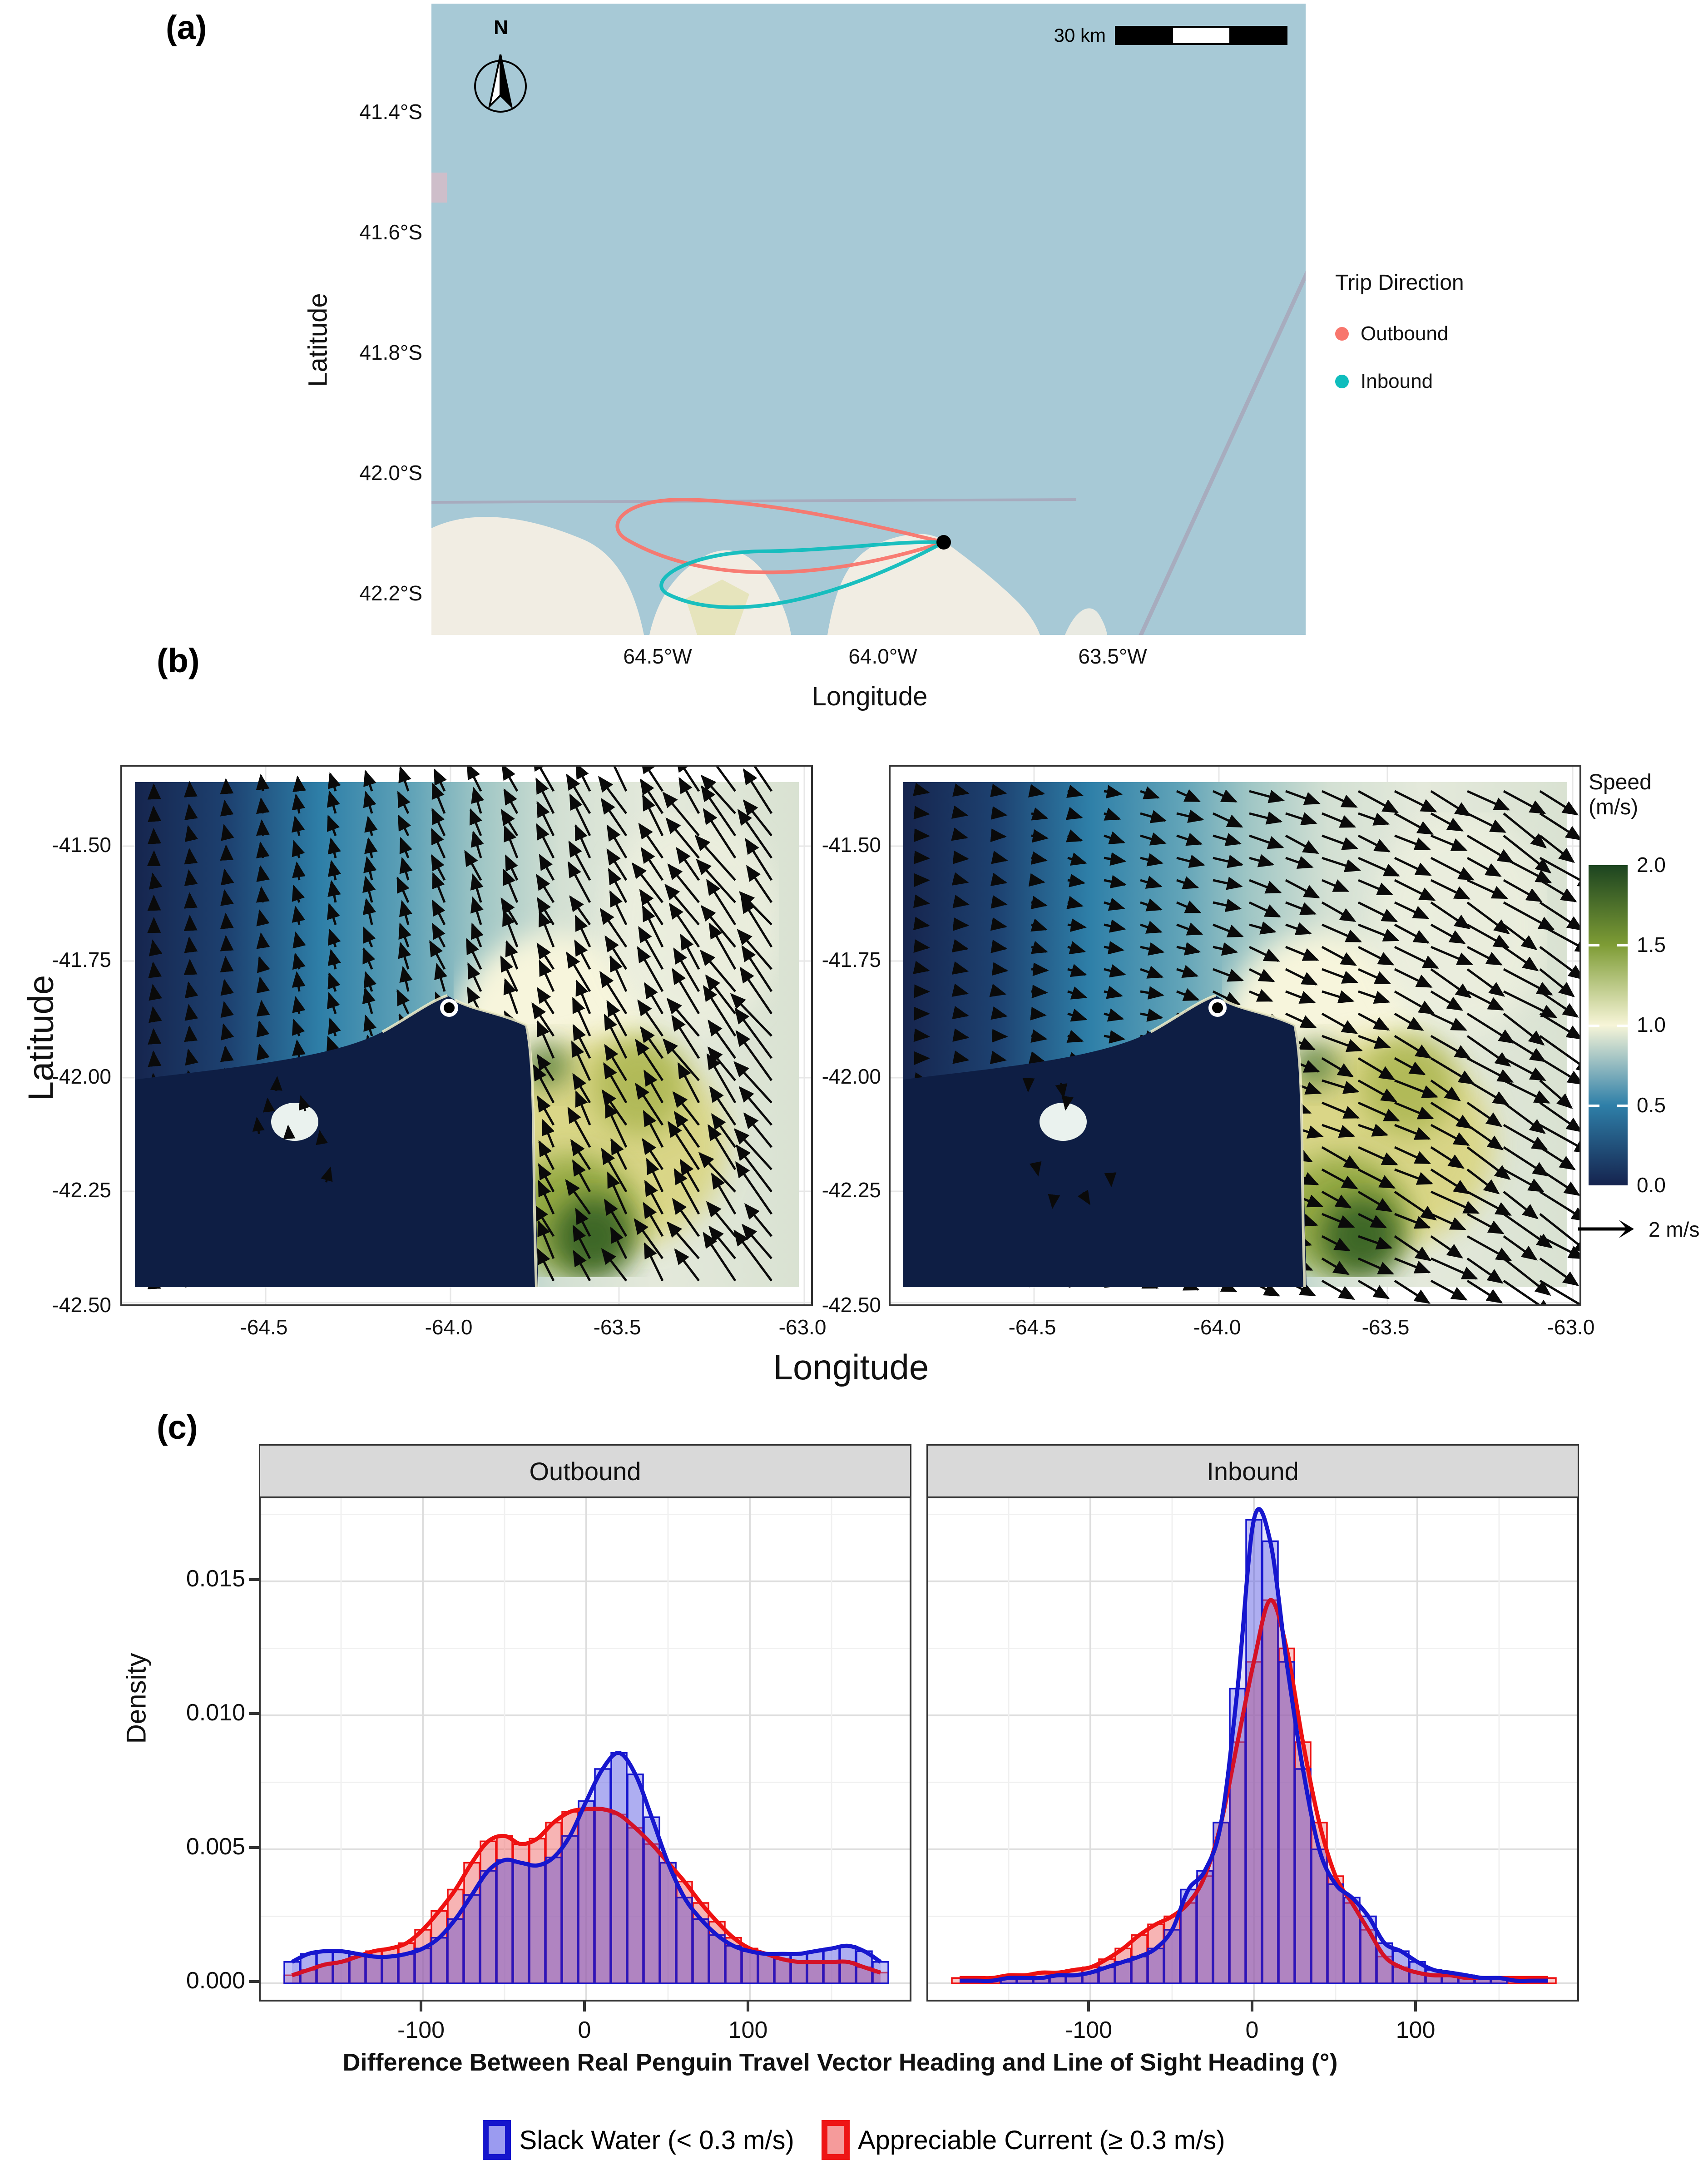 This screenshot has height=2180, width=1708. What do you see at coordinates (40, 1038) in the screenshot?
I see `panel-b-y-axis-title: Latitude` at bounding box center [40, 1038].